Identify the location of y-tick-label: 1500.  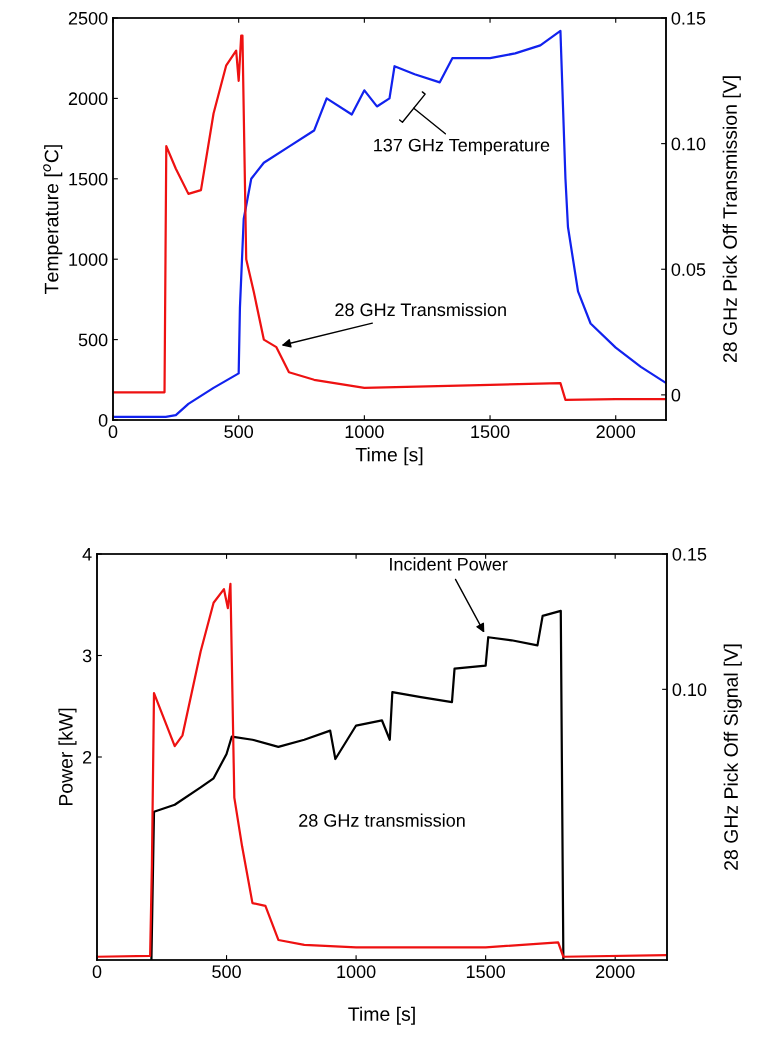
(88, 179).